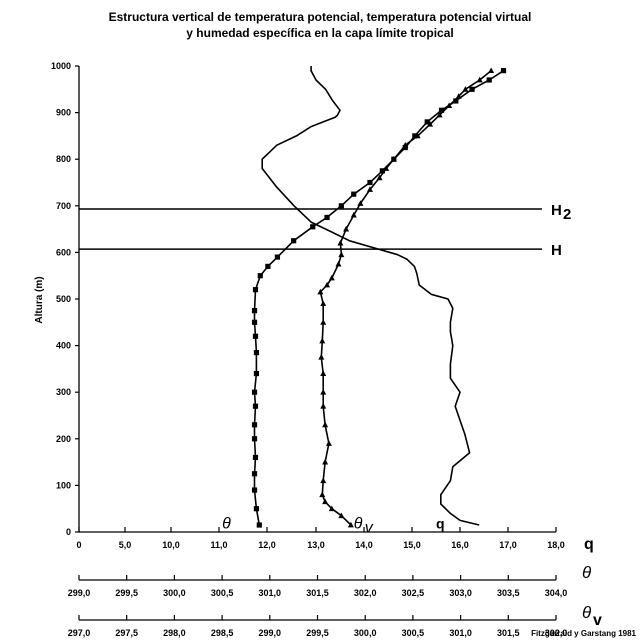 This screenshot has width=640, height=640. What do you see at coordinates (460, 545) in the screenshot?
I see `x-tick-label-q: 16,0` at bounding box center [460, 545].